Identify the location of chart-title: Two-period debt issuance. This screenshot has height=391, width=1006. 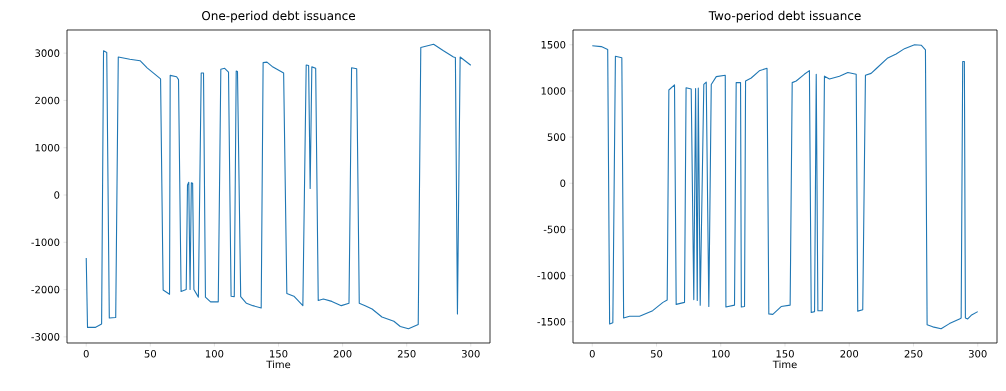
(784, 16).